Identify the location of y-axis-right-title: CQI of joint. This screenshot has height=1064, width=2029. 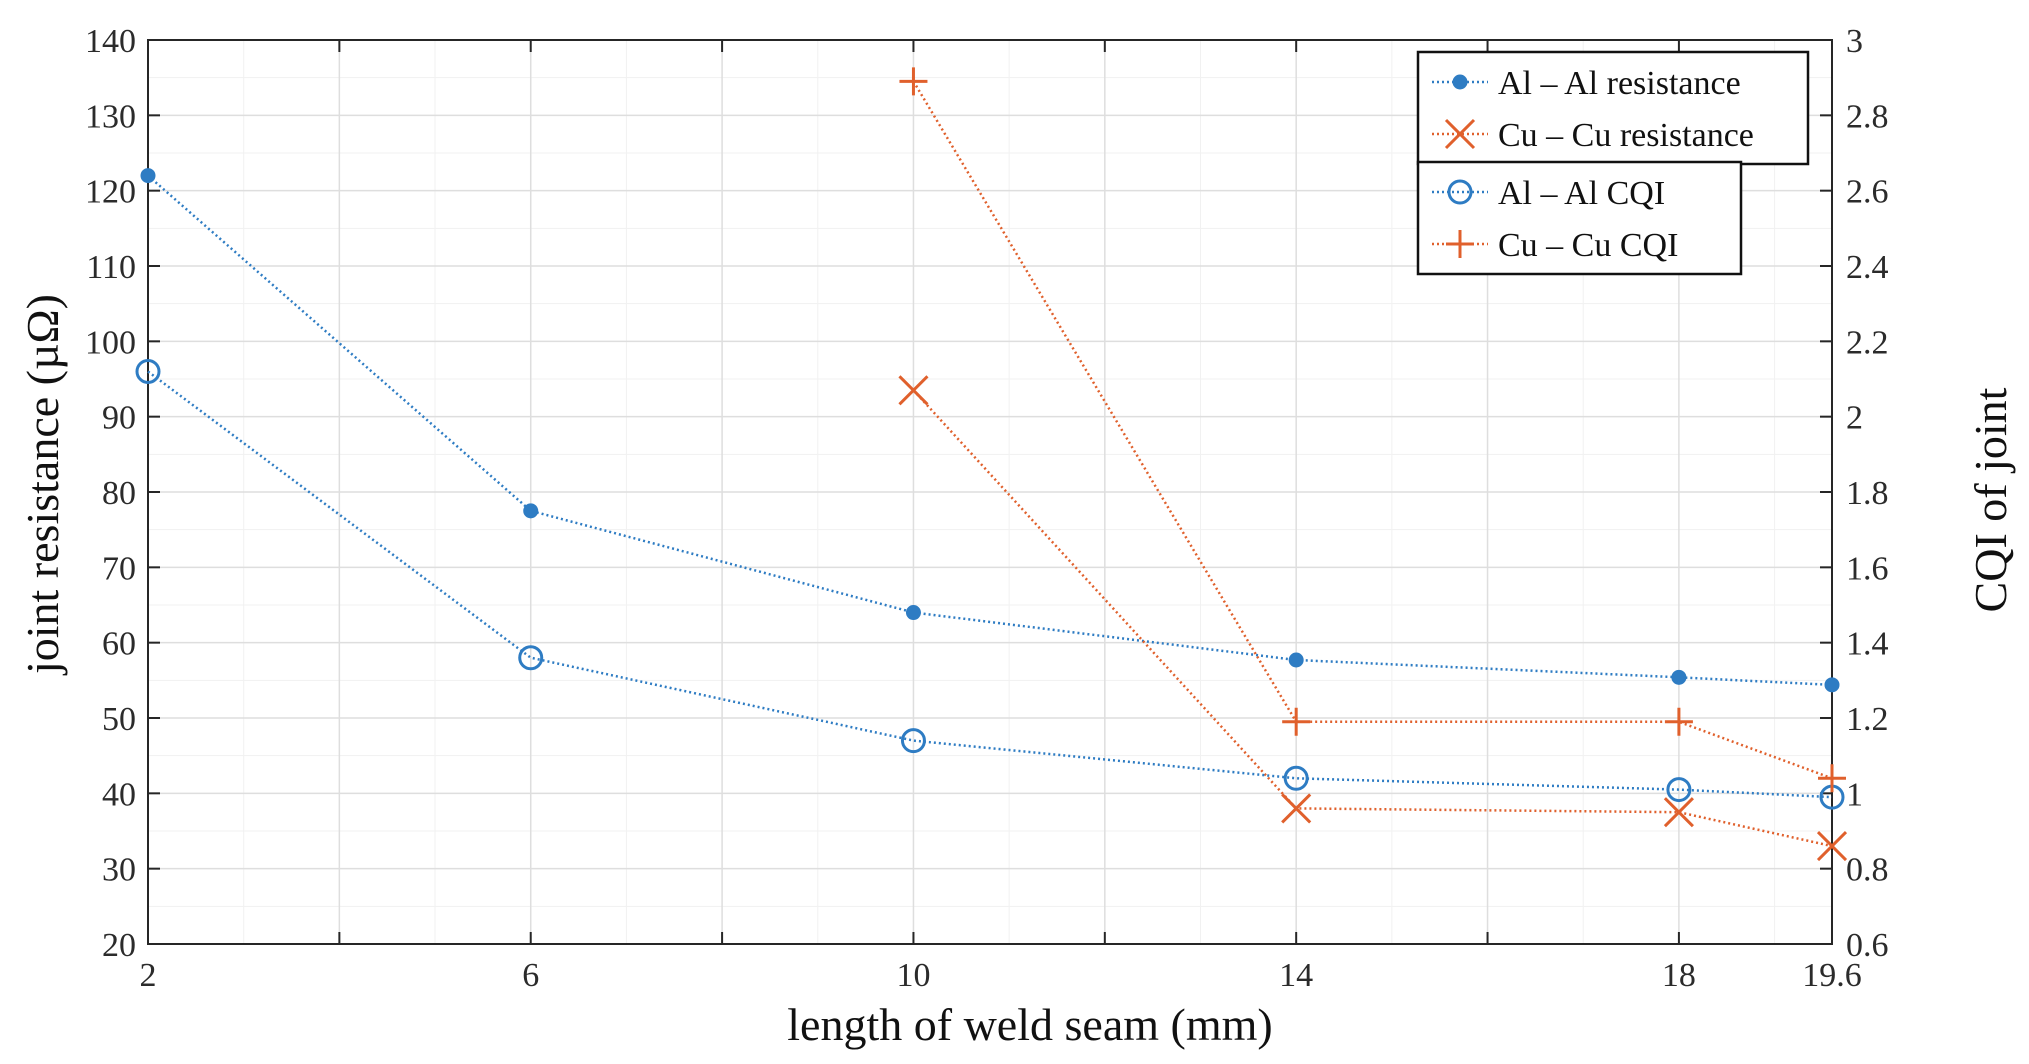
(1990, 499).